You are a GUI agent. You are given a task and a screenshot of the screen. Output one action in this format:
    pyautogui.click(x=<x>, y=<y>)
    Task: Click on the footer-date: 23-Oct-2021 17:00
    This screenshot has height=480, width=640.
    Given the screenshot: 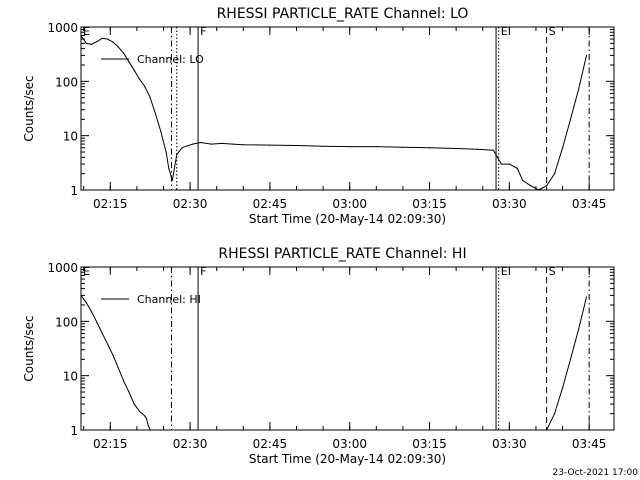 What is the action you would take?
    pyautogui.click(x=595, y=473)
    